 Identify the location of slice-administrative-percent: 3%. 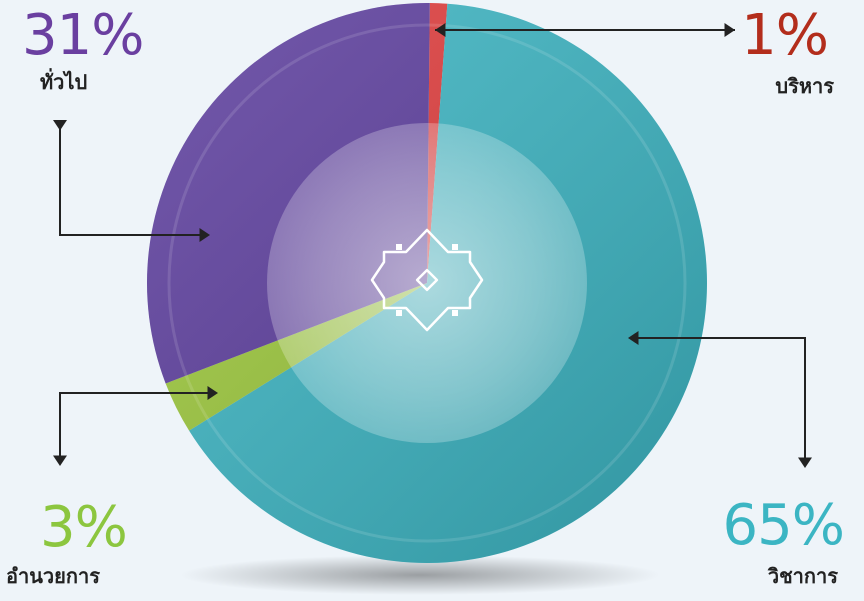
(84, 527).